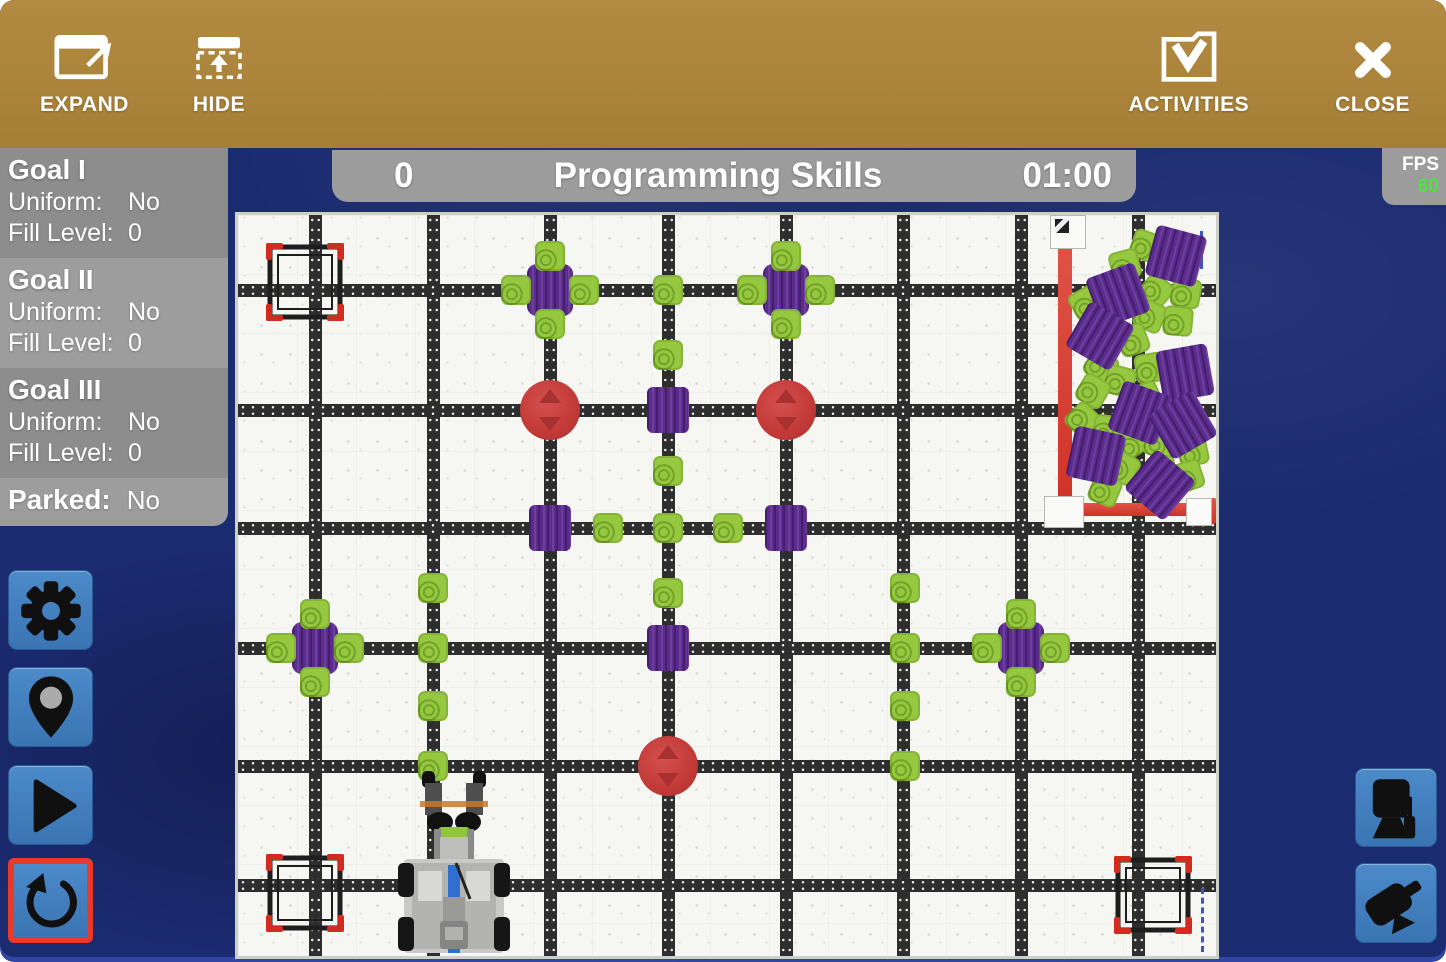  I want to click on play-button, so click(50, 805).